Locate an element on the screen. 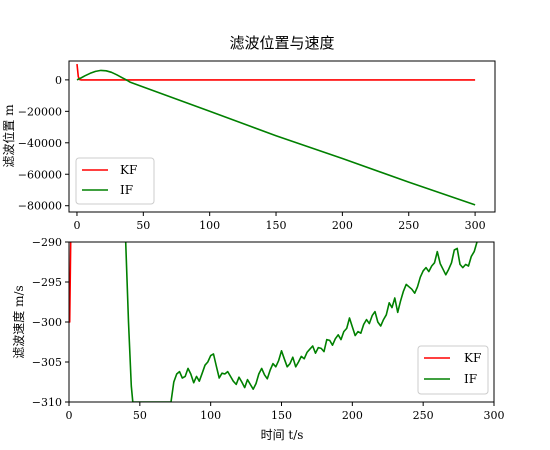 This screenshot has width=550, height=450. y-tick-label: −300 is located at coordinates (47, 322).